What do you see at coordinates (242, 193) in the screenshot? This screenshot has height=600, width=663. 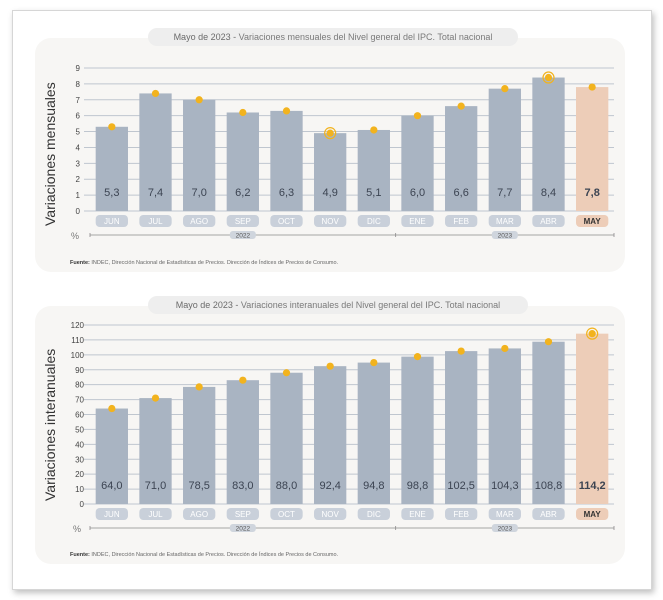 I see `value-label: 6,2` at bounding box center [242, 193].